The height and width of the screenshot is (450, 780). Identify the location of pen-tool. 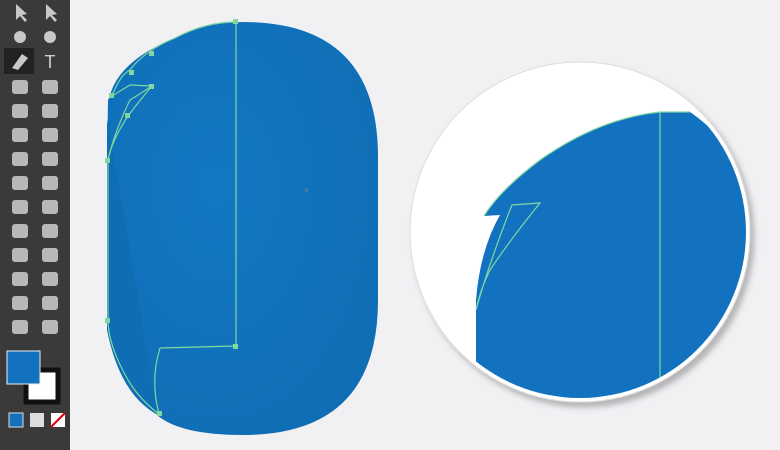
(20, 62).